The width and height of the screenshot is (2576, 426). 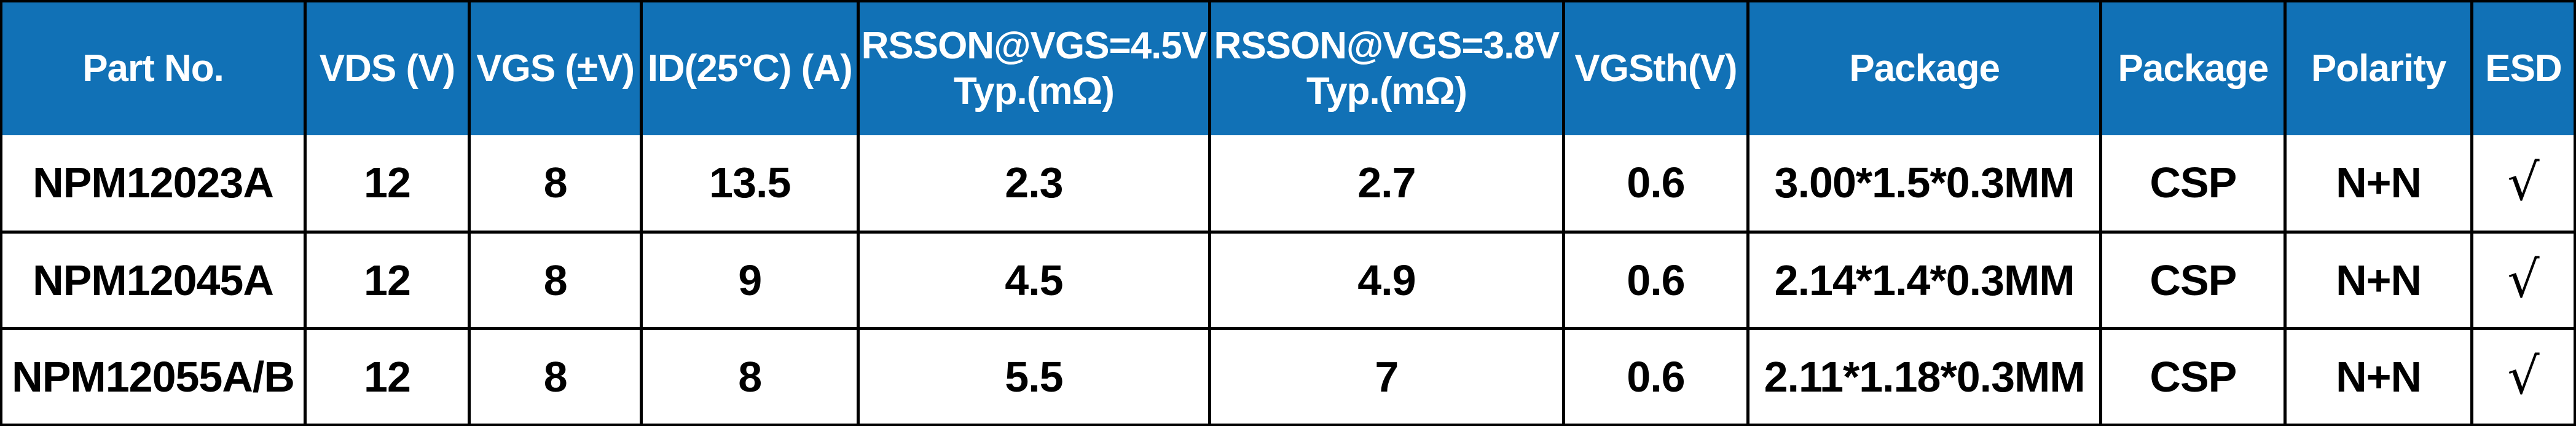 What do you see at coordinates (1923, 279) in the screenshot?
I see `cell-package-size: 2.14*1.4*0.3MM` at bounding box center [1923, 279].